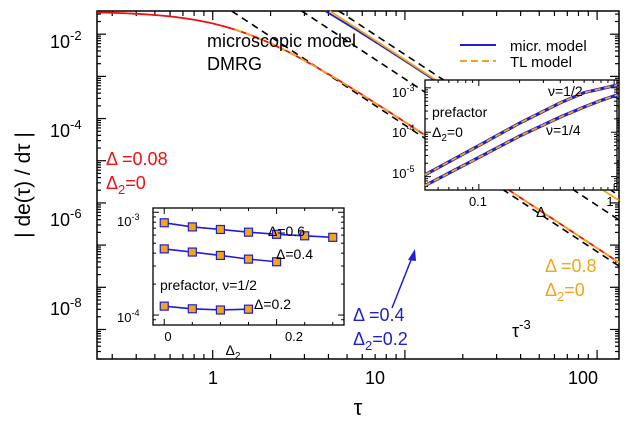 The width and height of the screenshot is (627, 422). What do you see at coordinates (609, 201) in the screenshot?
I see `inset-top-x-tick-label-1: 1` at bounding box center [609, 201].